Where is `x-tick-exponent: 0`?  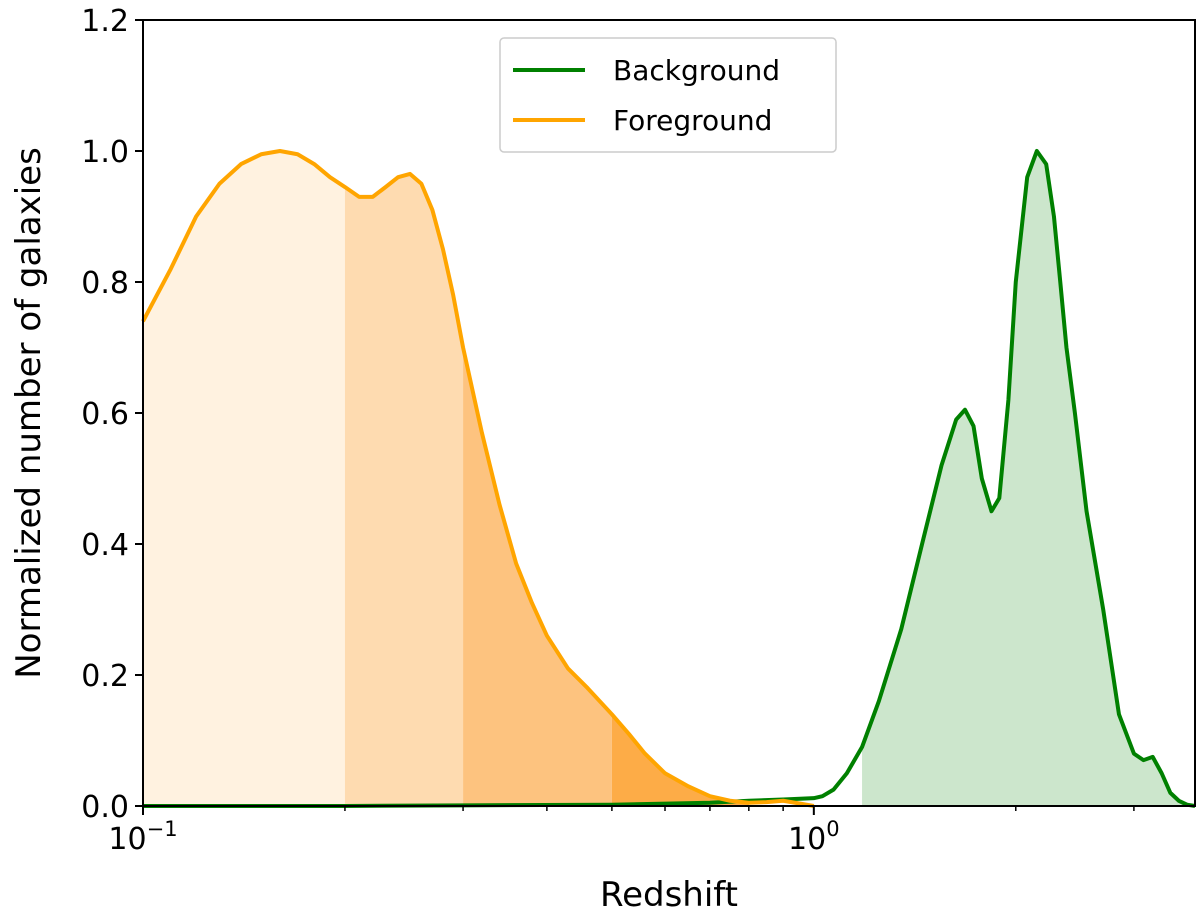 x-tick-exponent: 0 is located at coordinates (832, 829).